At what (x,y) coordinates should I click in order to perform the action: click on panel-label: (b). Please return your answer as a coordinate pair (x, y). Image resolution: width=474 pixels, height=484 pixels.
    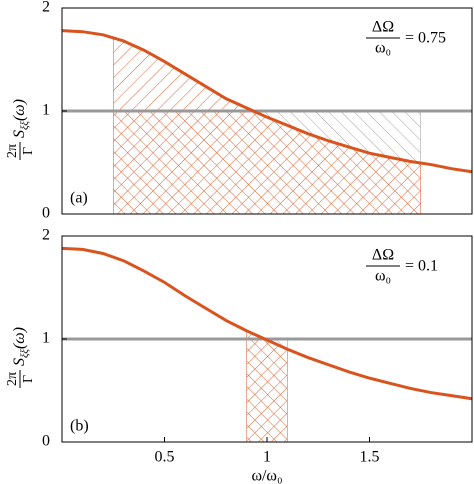
    Looking at the image, I should click on (79, 426).